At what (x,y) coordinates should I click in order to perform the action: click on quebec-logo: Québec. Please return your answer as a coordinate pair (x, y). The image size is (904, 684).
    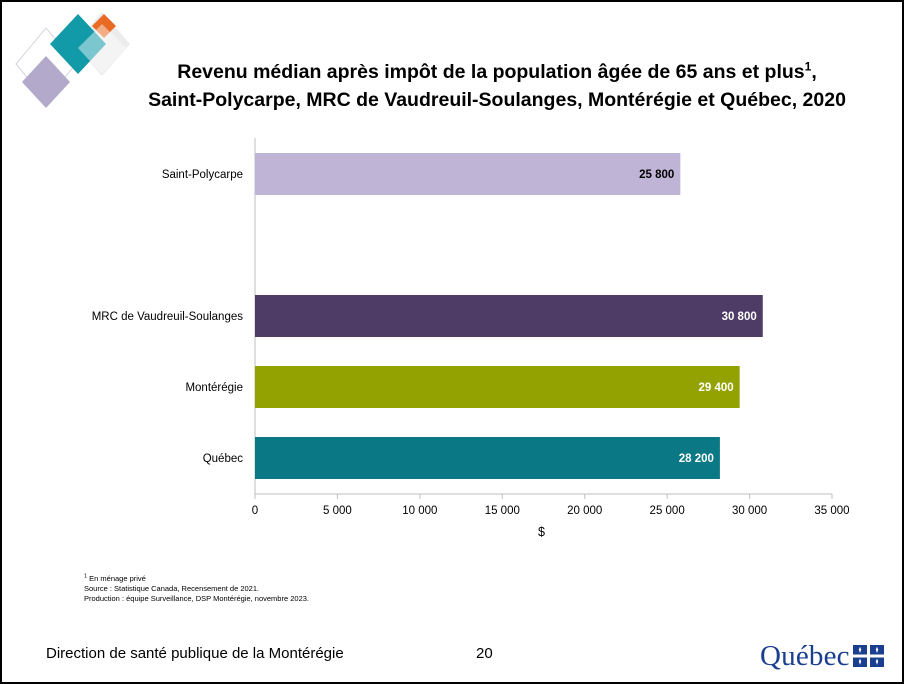
    Looking at the image, I should click on (822, 656).